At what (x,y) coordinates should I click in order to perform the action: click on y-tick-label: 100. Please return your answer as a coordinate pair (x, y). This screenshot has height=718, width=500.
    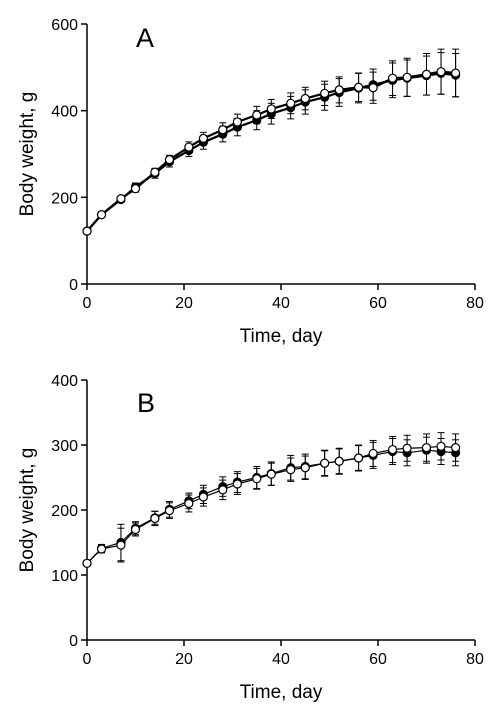
    Looking at the image, I should click on (64, 576).